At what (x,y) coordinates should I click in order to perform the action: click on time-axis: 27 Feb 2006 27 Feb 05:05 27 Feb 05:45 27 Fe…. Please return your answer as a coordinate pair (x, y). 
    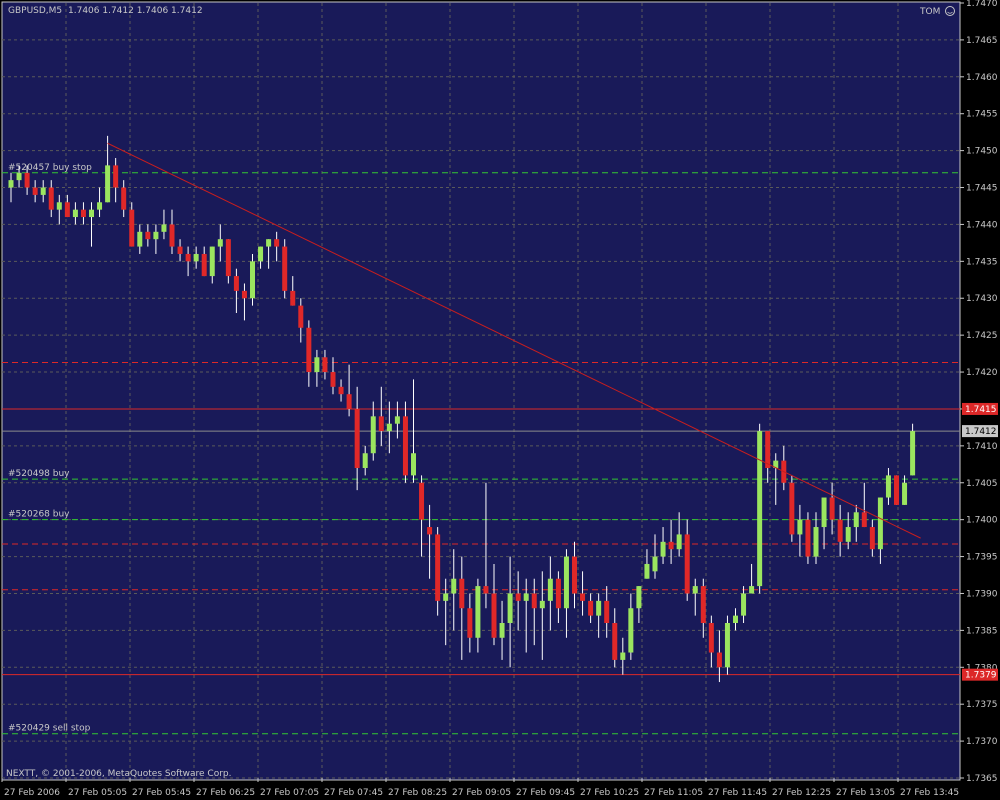
    Looking at the image, I should click on (480, 788).